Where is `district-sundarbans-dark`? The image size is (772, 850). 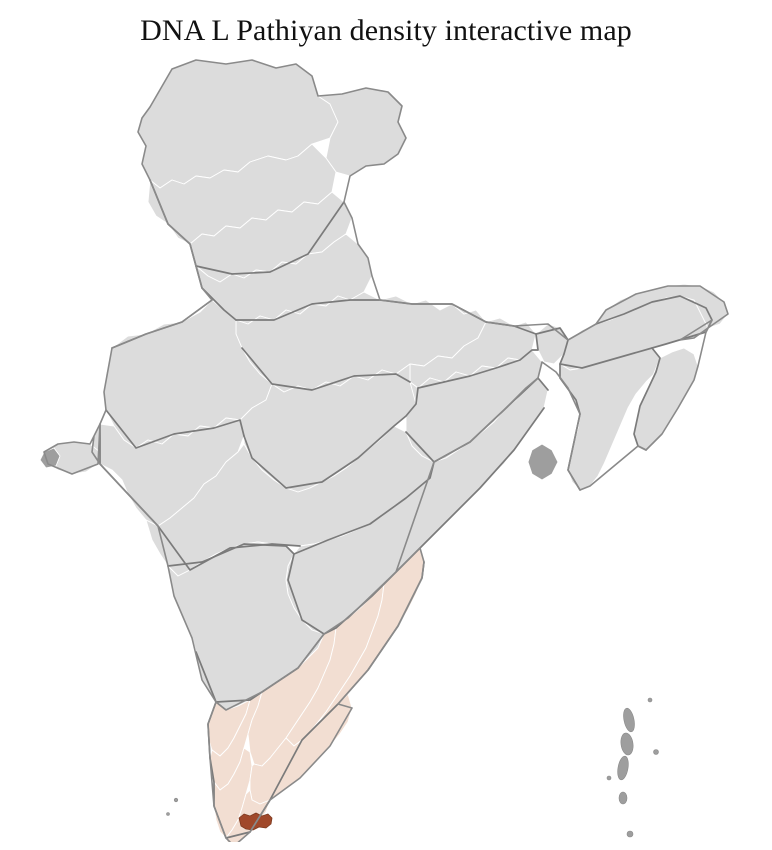
district-sundarbans-dark is located at coordinates (543, 462).